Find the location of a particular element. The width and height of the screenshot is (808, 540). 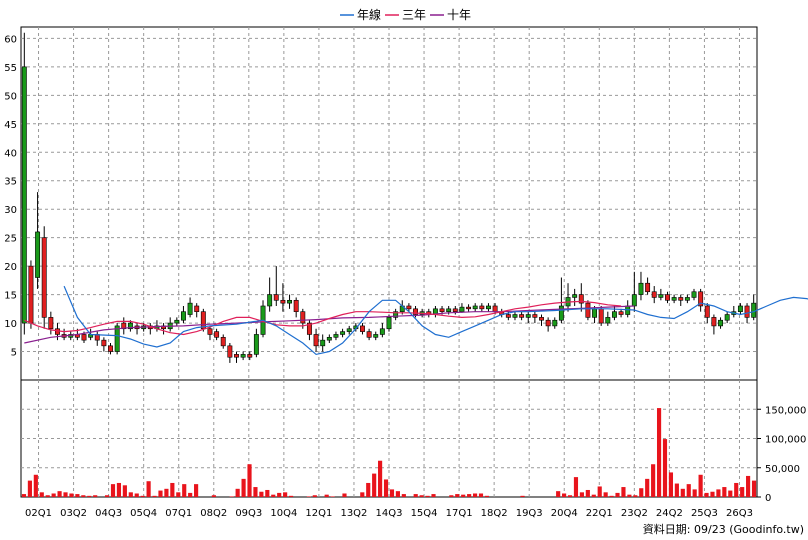

x-tick-label: 14Q3 is located at coordinates (389, 513).